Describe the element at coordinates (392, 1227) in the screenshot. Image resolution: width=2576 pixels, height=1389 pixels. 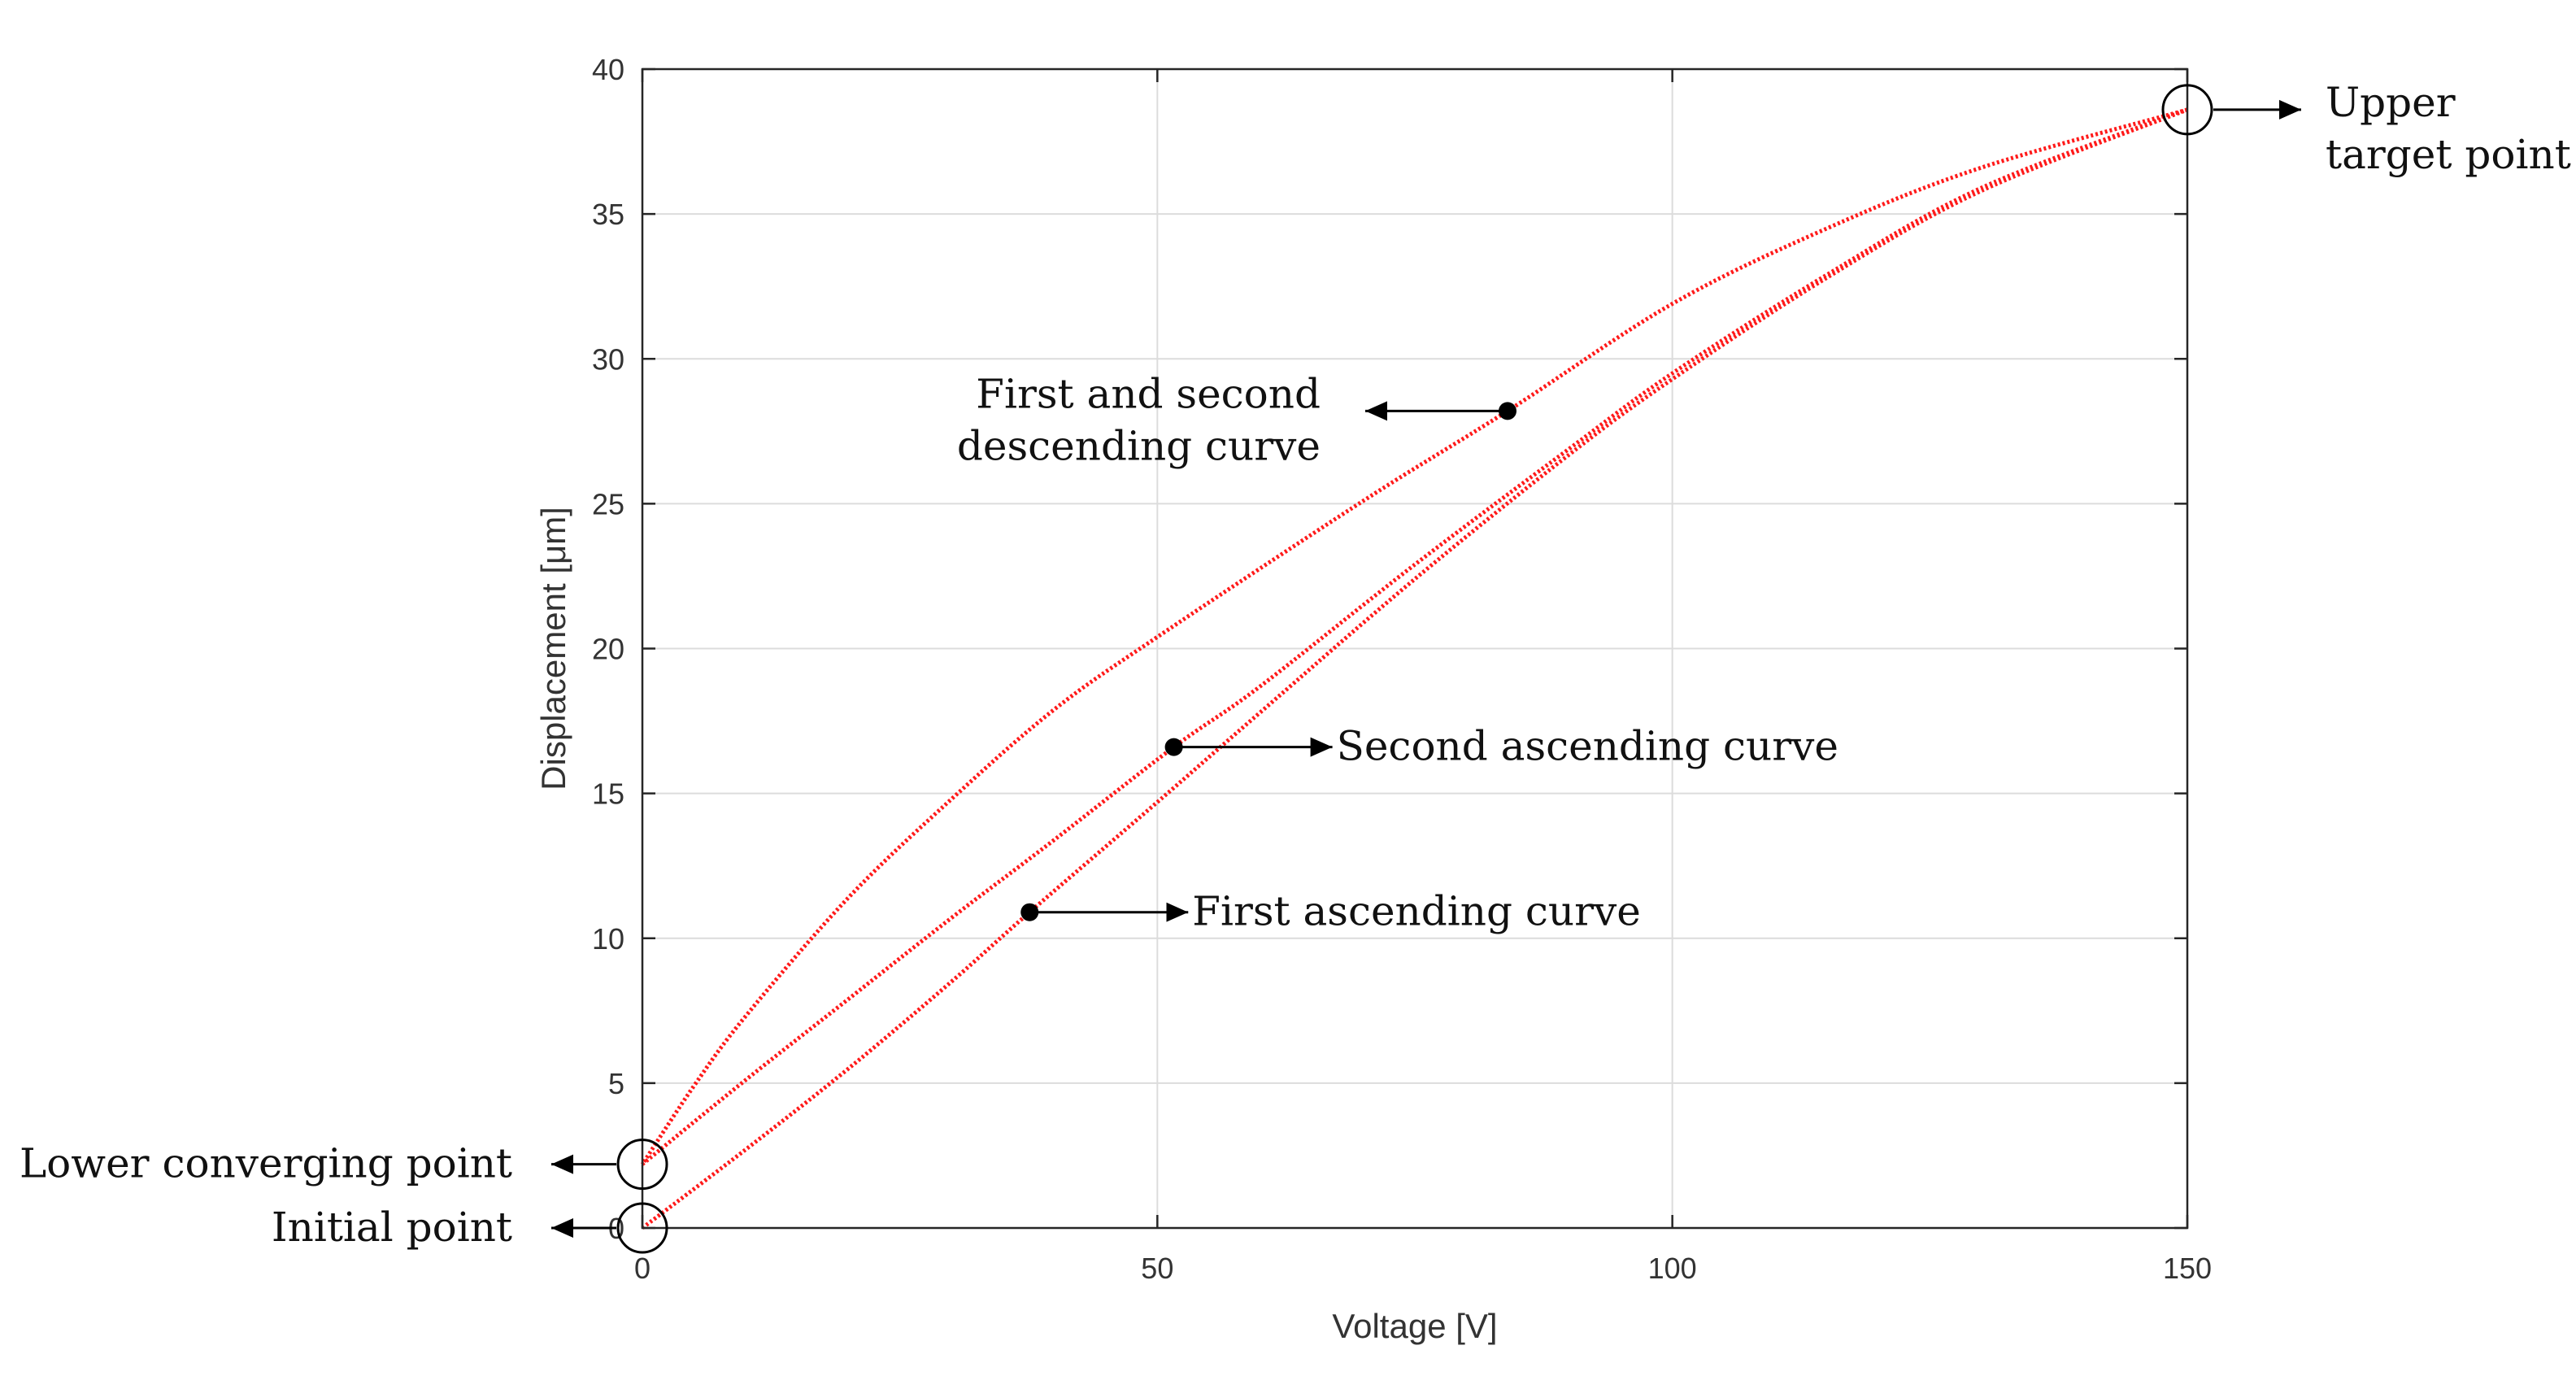
I see `annotation-initial-text: Initial point` at that location.